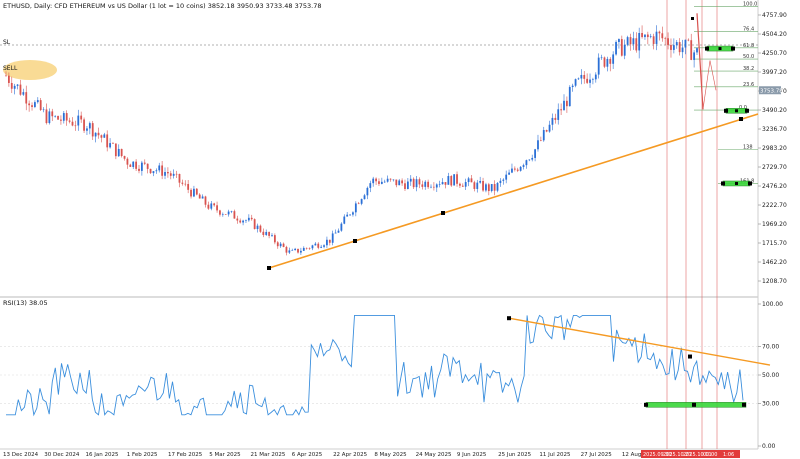  I want to click on swing-drop-line, so click(700, 61).